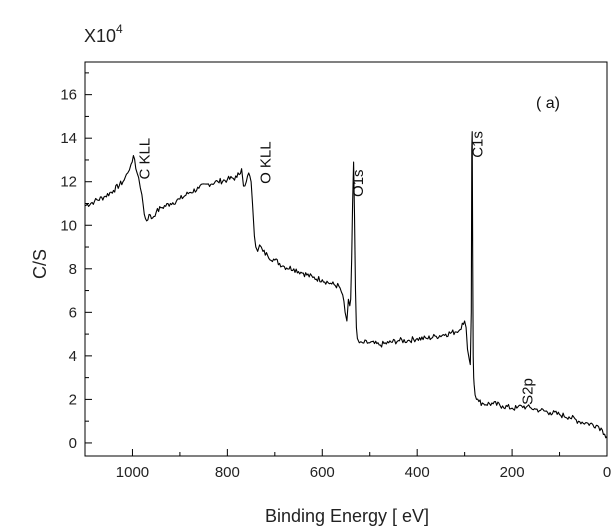 The image size is (613, 529). Describe the element at coordinates (527, 391) in the screenshot. I see `peak-annotation: S2p` at that location.